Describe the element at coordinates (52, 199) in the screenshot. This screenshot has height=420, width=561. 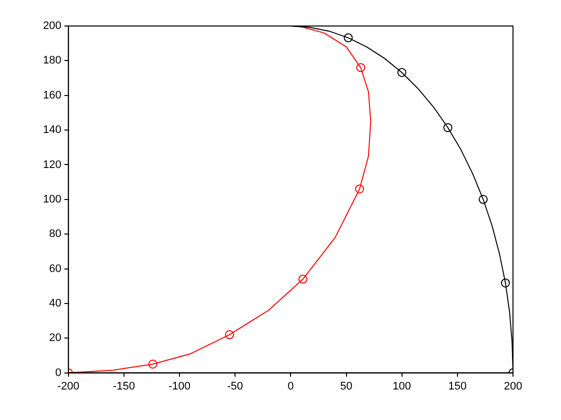
I see `y-tick-label: 100` at that location.